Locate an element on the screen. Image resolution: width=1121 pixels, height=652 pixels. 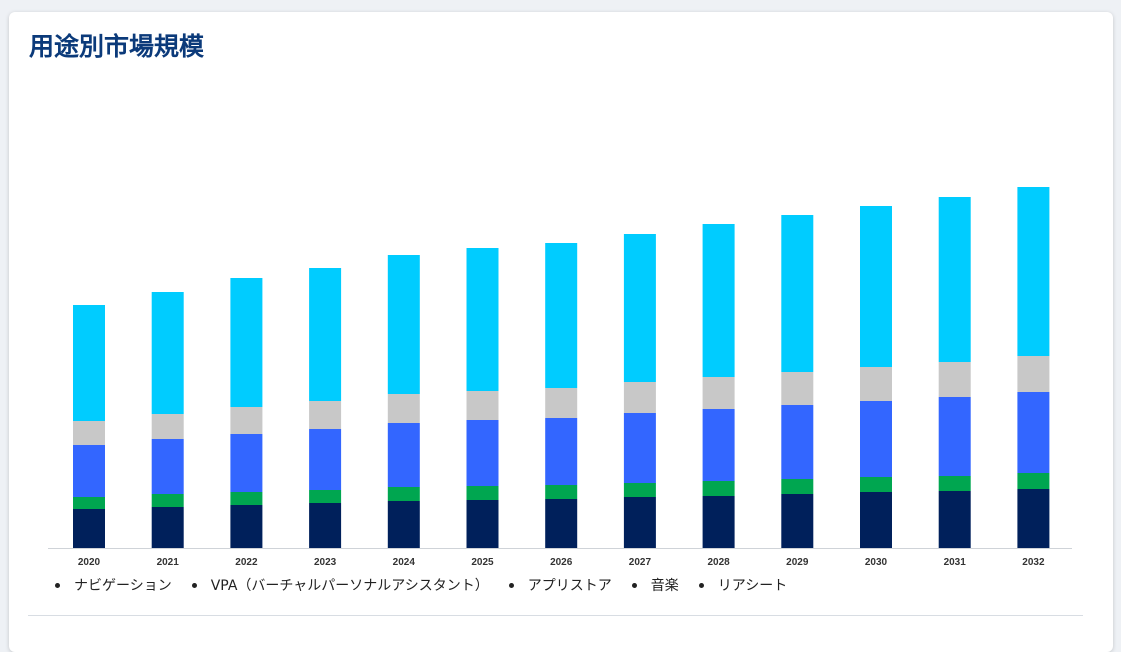
legend-item-music: 音楽 is located at coordinates (655, 585).